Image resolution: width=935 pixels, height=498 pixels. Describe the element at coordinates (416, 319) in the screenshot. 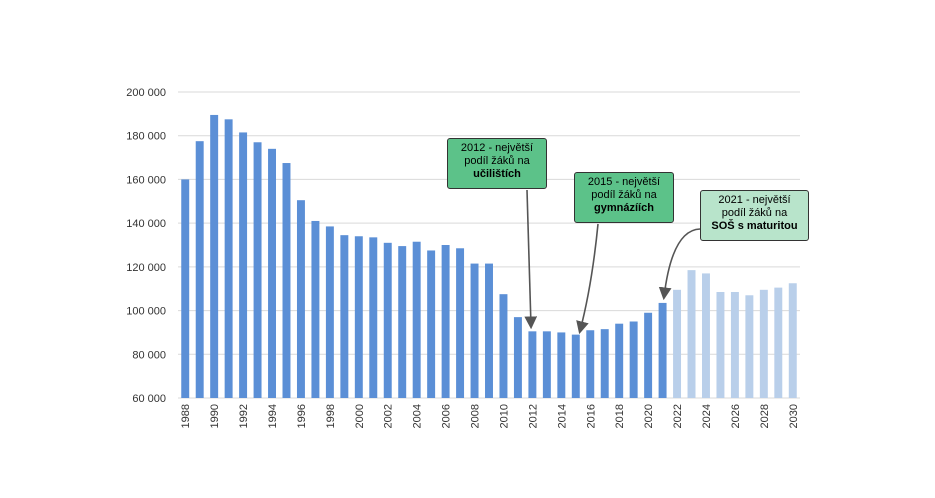

I see `bar-2004` at that location.